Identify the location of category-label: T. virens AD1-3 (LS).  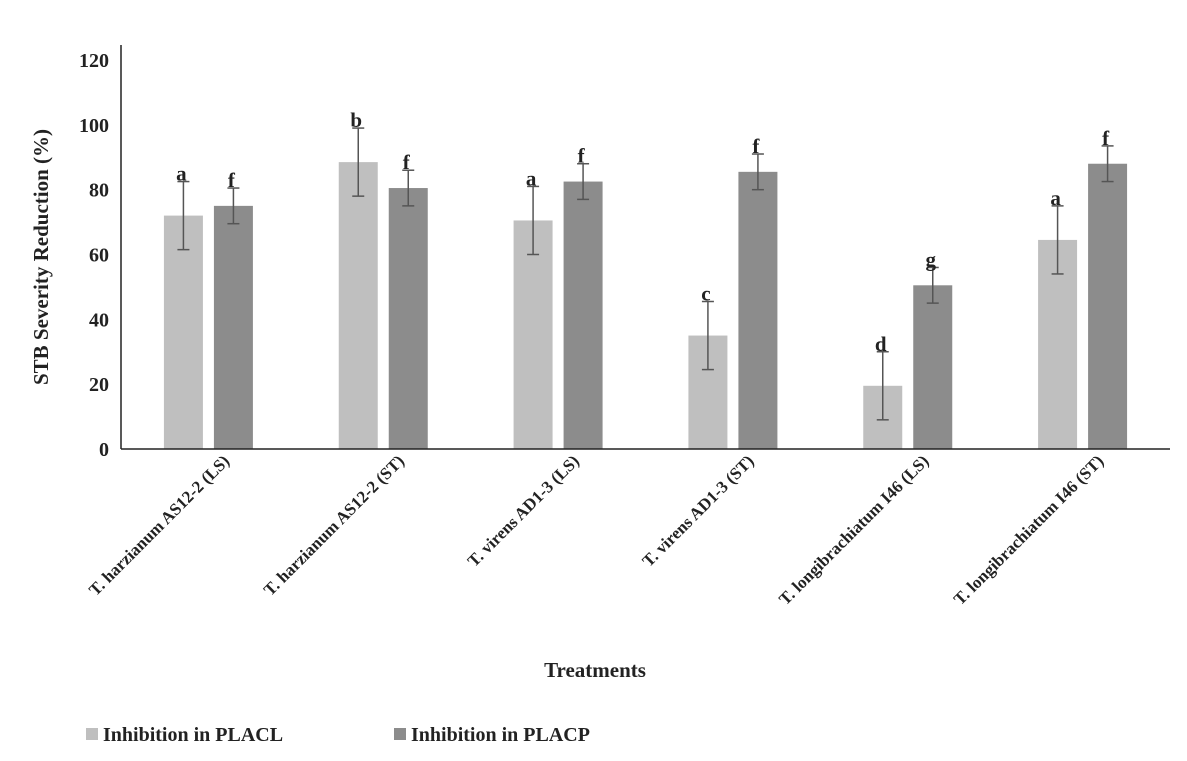
(523, 510).